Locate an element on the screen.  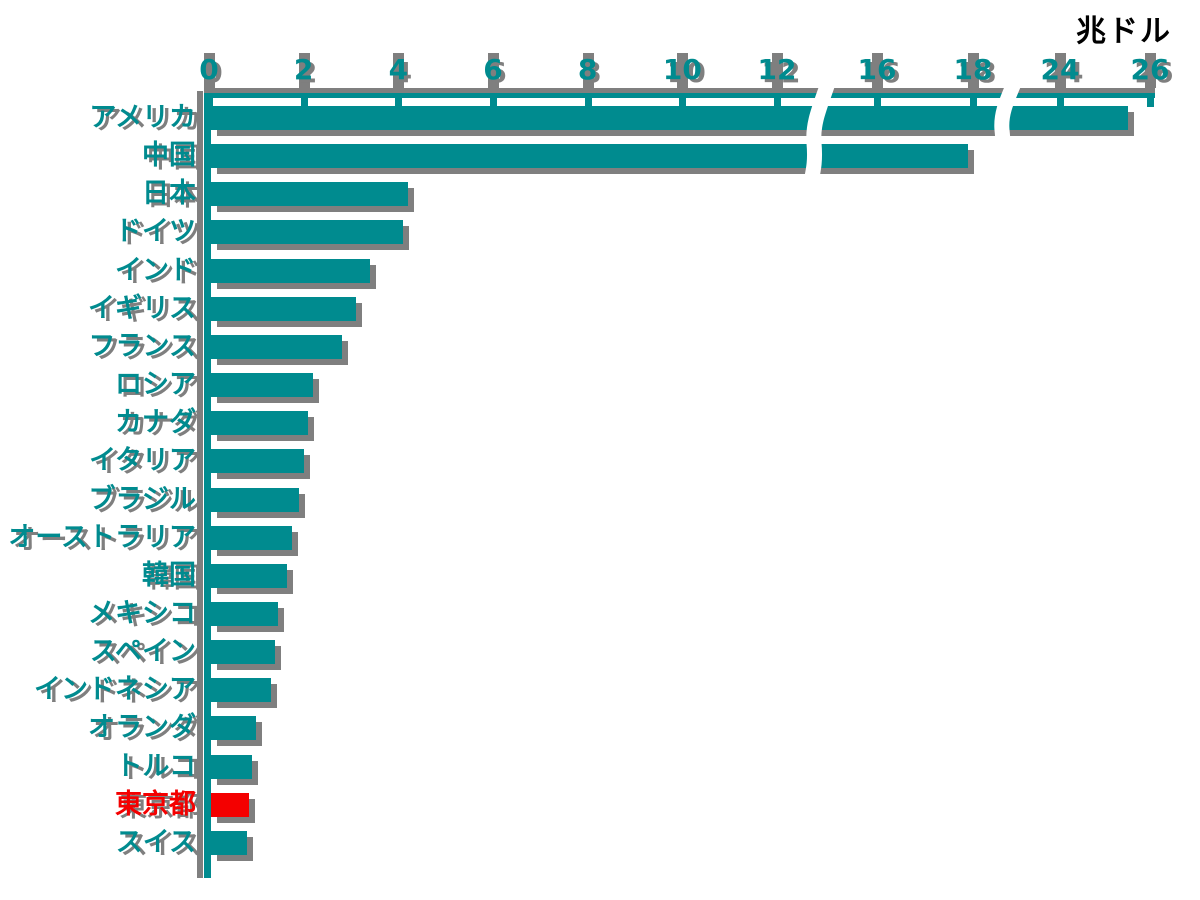
category-label: イタリア is located at coordinates (142, 461).